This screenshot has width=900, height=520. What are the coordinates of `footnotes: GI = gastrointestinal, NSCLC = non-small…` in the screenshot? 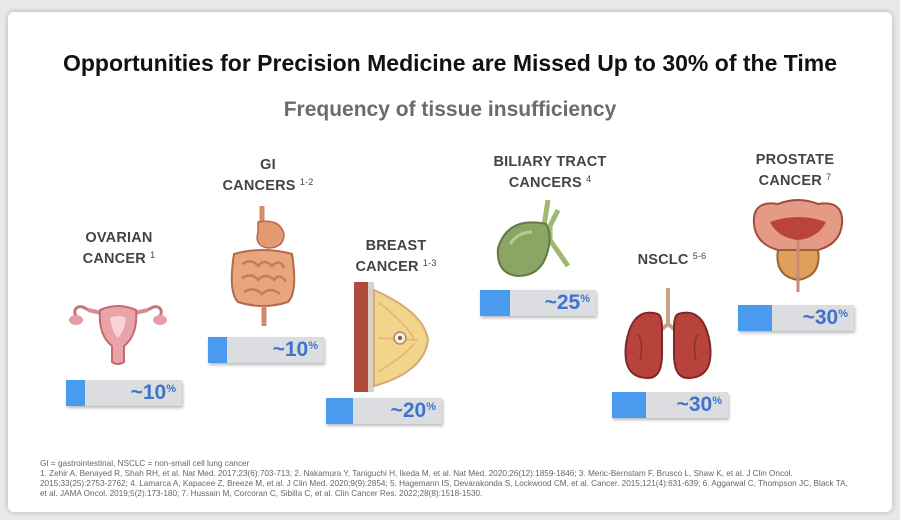 It's located at (460, 479).